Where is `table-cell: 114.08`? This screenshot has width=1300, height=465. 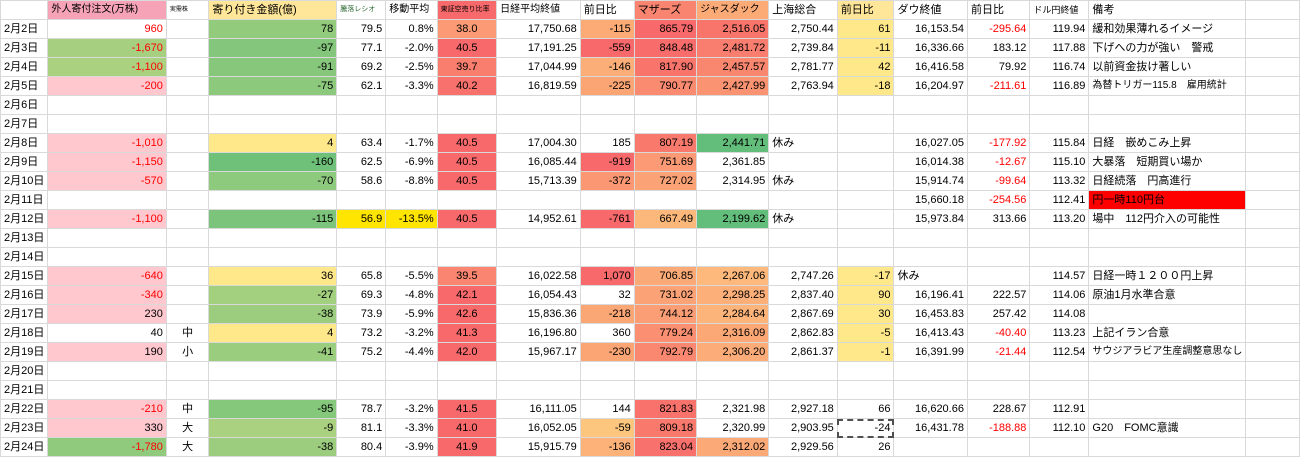
table-cell: 114.08 is located at coordinates (1059, 314).